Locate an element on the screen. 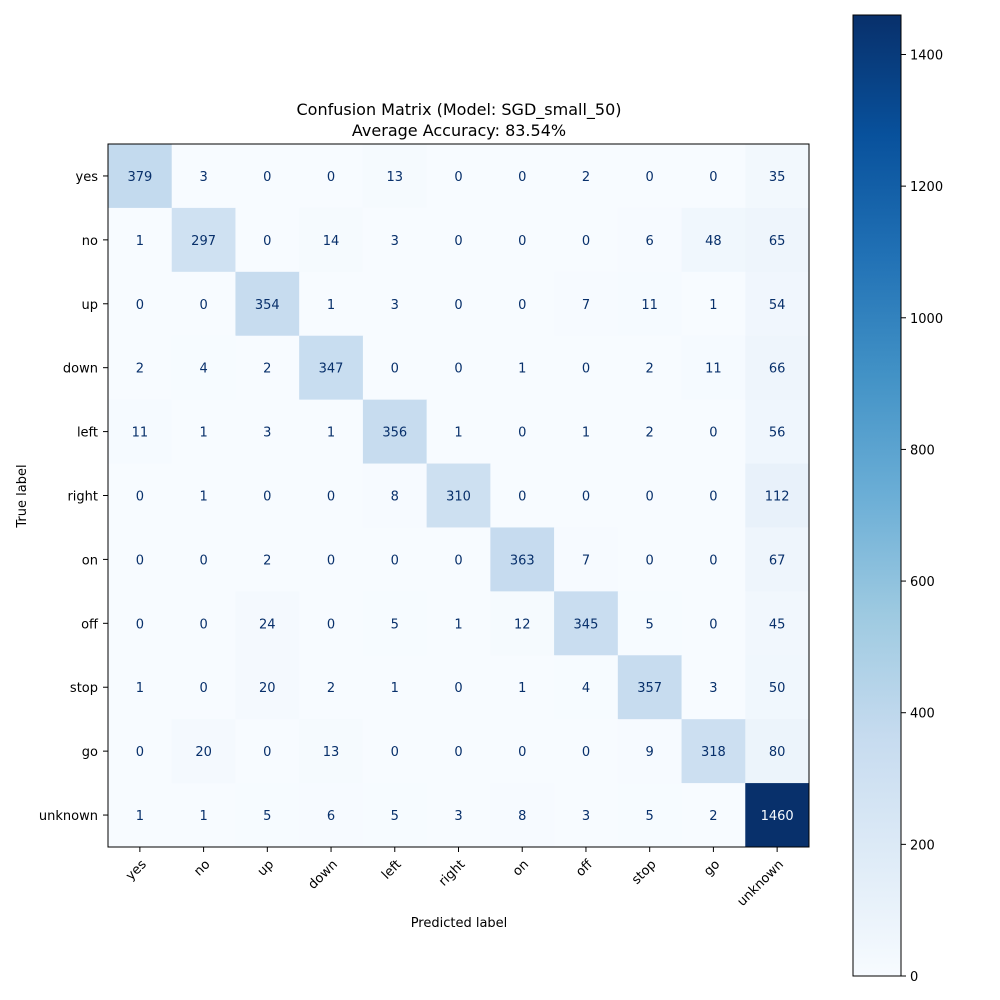  colorbar-tick-label: 800 is located at coordinates (922, 450).